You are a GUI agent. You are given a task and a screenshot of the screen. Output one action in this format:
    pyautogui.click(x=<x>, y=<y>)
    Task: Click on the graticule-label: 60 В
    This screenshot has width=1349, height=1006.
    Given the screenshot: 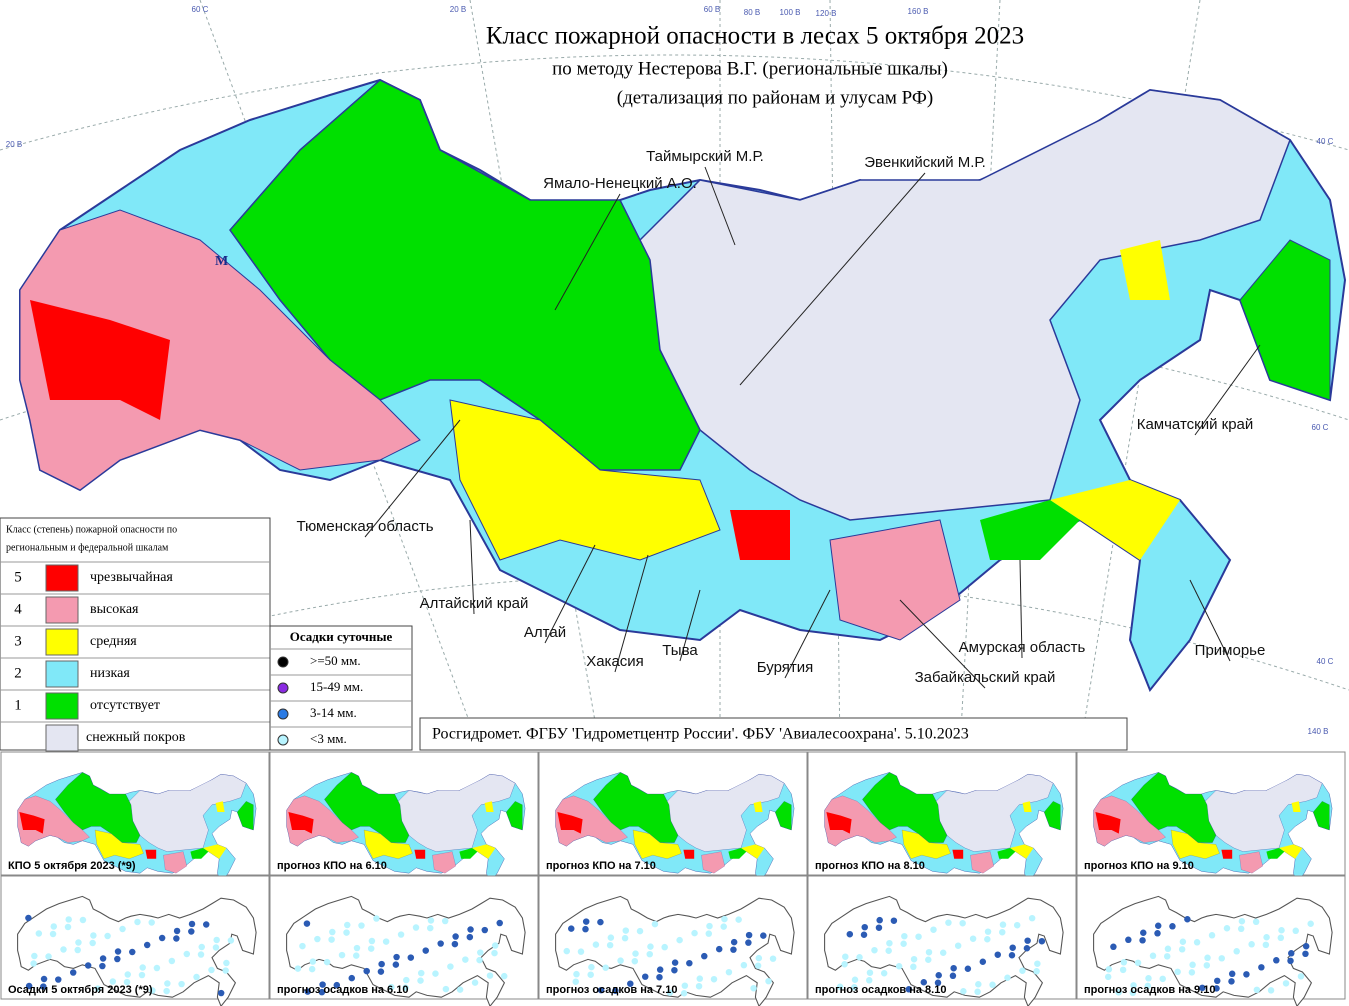 What is the action you would take?
    pyautogui.click(x=712, y=9)
    